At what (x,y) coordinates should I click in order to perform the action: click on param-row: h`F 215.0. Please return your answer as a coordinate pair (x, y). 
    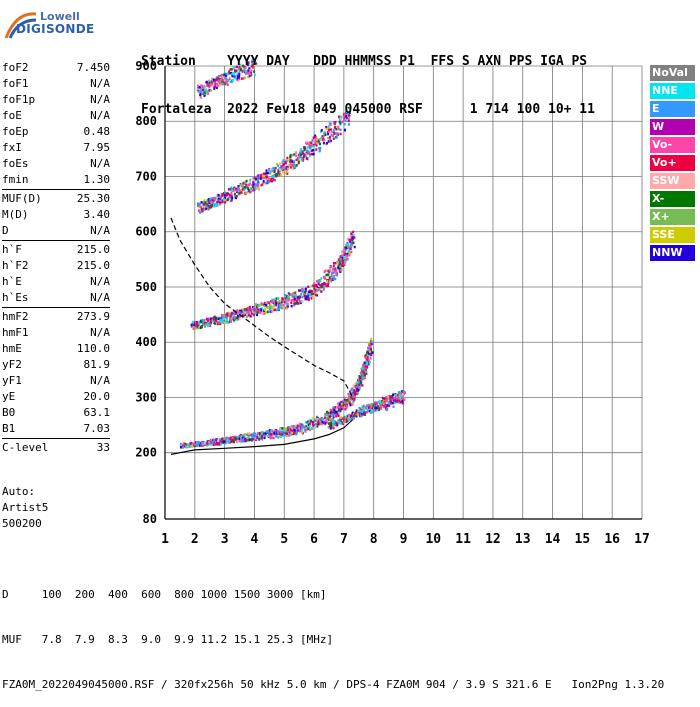
    Looking at the image, I should click on (56, 250).